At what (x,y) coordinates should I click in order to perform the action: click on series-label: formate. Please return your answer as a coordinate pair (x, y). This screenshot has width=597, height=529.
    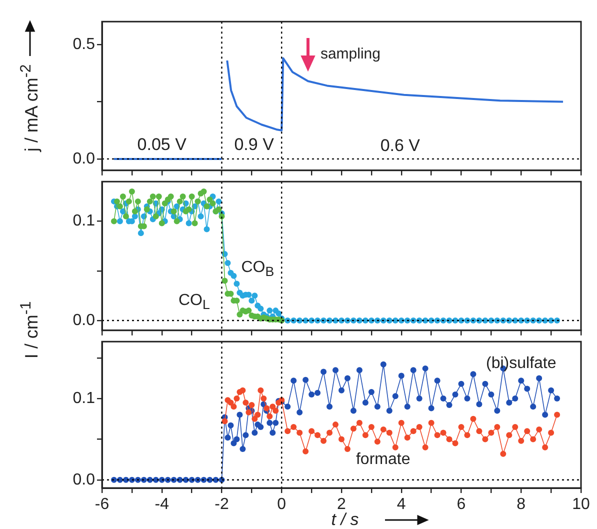
    Looking at the image, I should click on (383, 459).